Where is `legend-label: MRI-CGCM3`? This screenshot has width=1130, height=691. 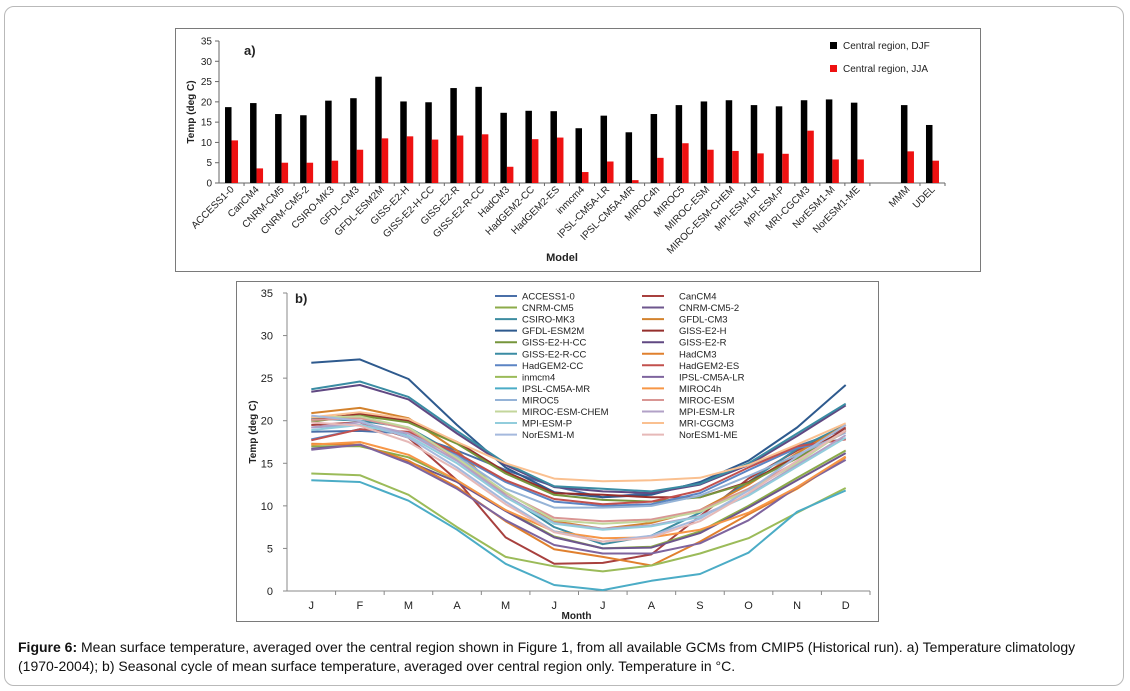
legend-label: MRI-CGCM3 is located at coordinates (706, 424).